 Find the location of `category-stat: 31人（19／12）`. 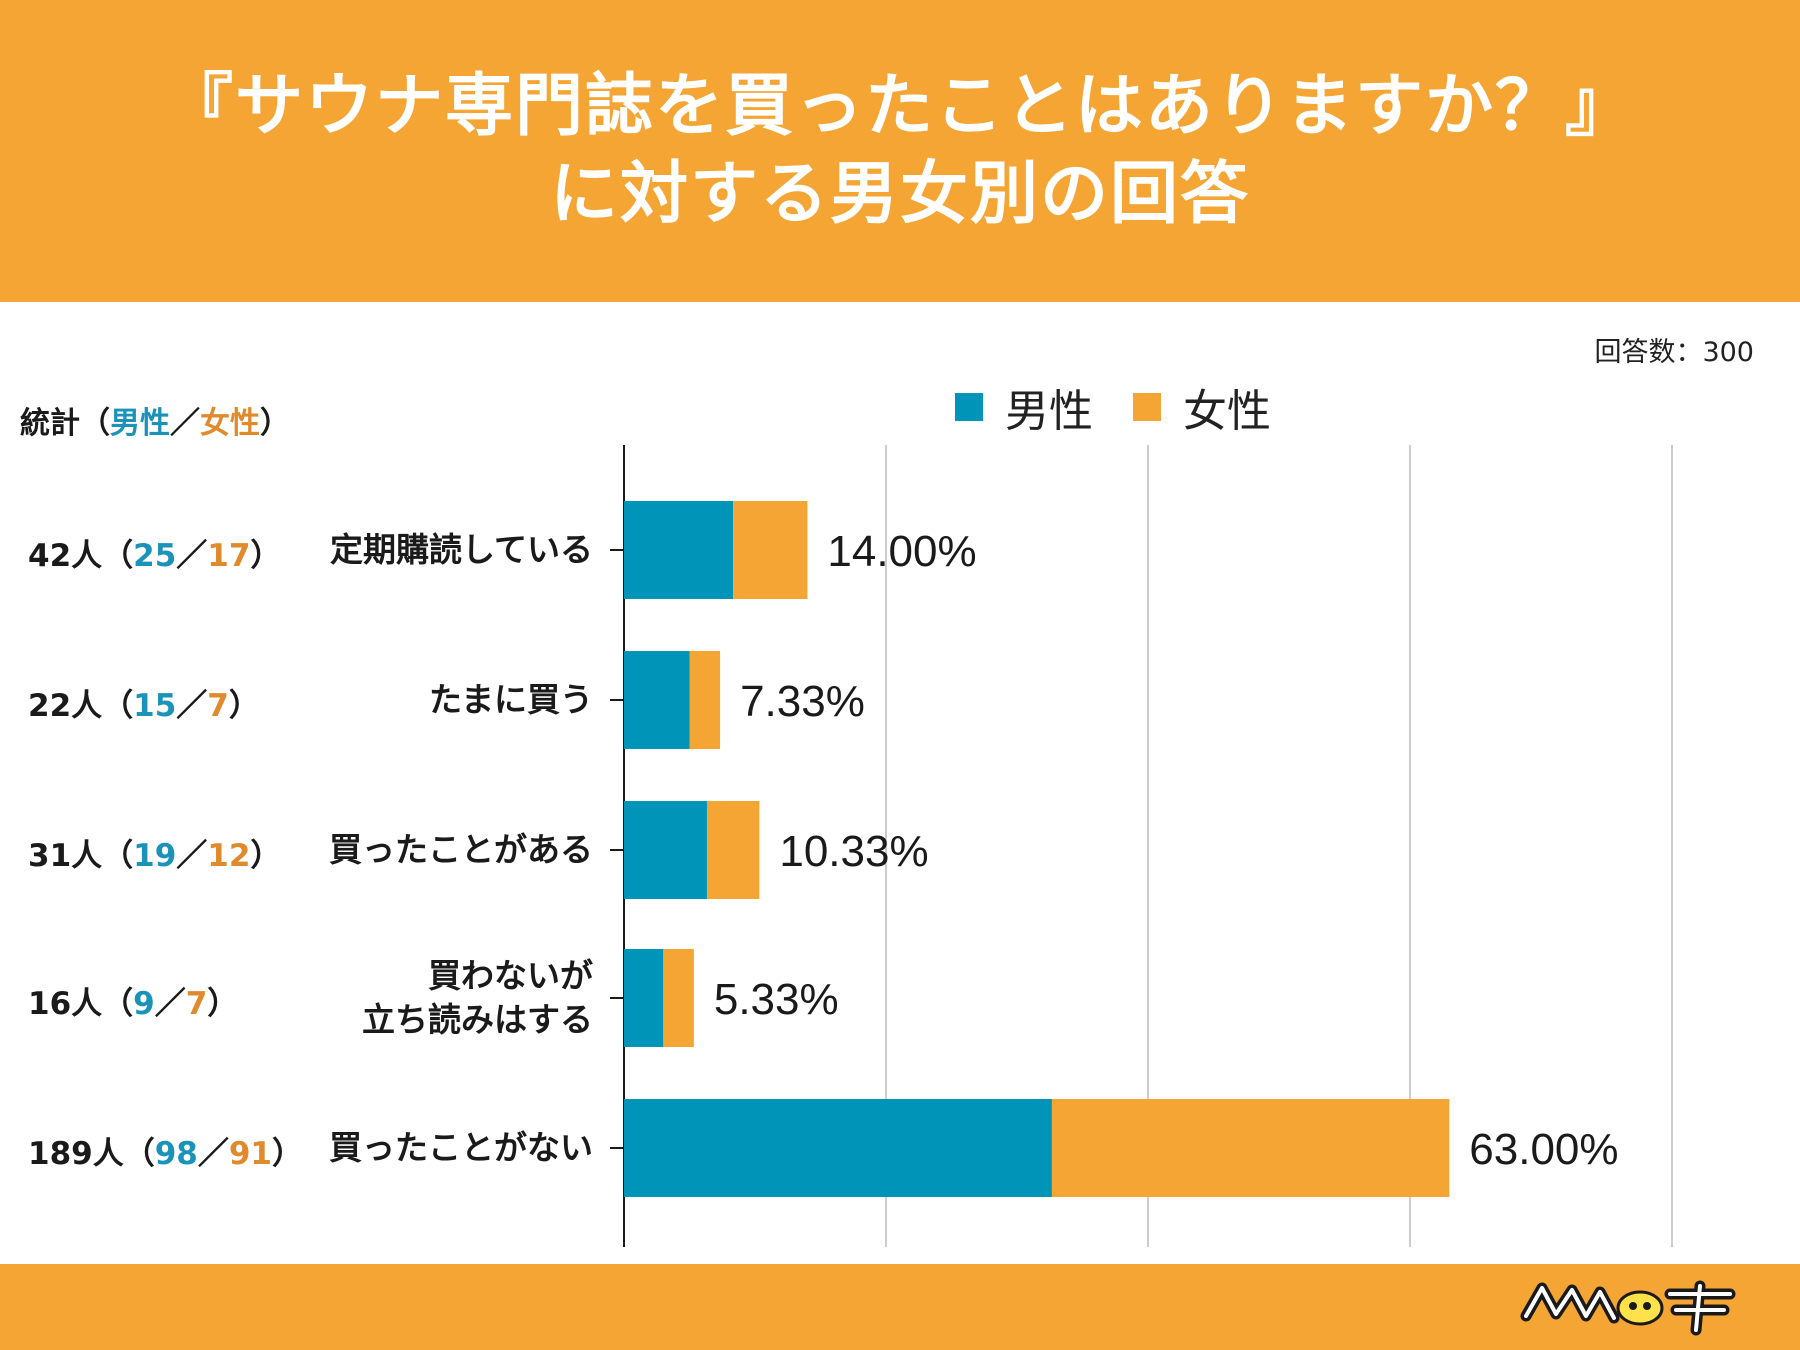

category-stat: 31人（19／12） is located at coordinates (154, 852).